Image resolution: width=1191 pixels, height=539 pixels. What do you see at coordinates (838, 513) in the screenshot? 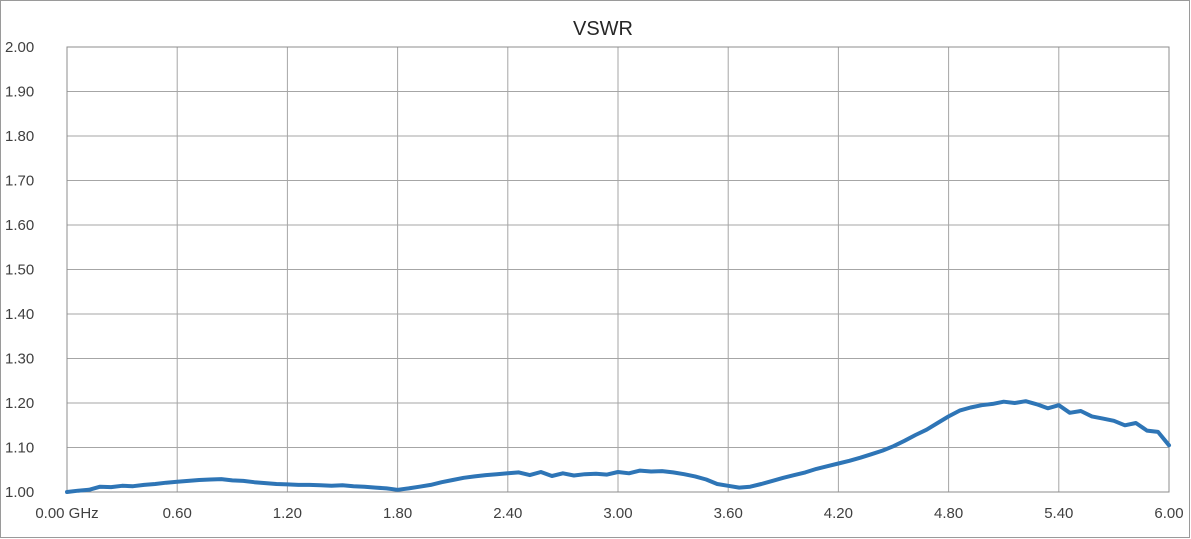
I see `x-tick-label: 4.20` at bounding box center [838, 513].